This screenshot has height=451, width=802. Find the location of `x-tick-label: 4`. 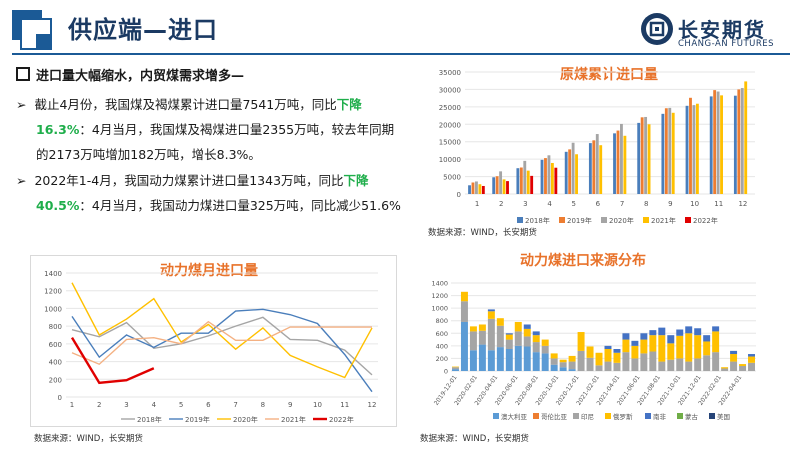

x-tick-label: 4 is located at coordinates (154, 405).